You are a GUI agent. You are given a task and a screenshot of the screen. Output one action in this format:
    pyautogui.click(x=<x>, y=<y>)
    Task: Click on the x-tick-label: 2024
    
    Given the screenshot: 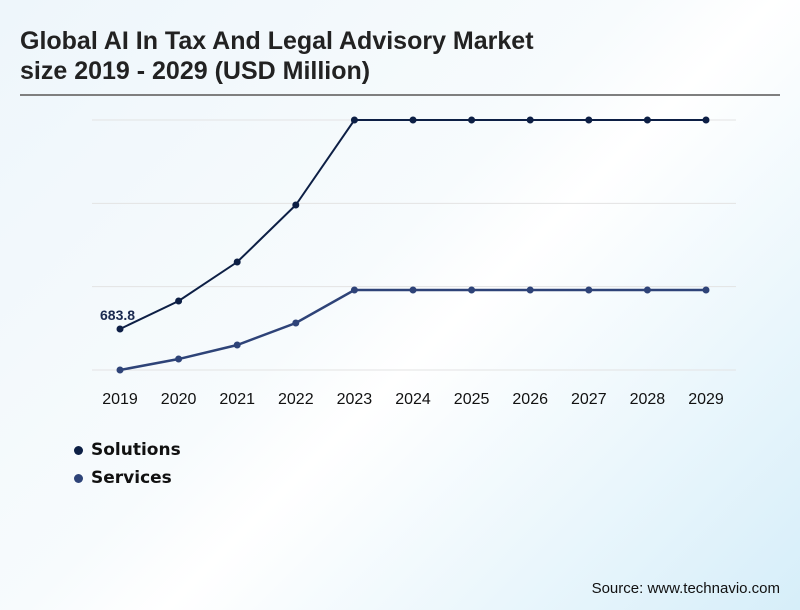 What is the action you would take?
    pyautogui.click(x=413, y=399)
    